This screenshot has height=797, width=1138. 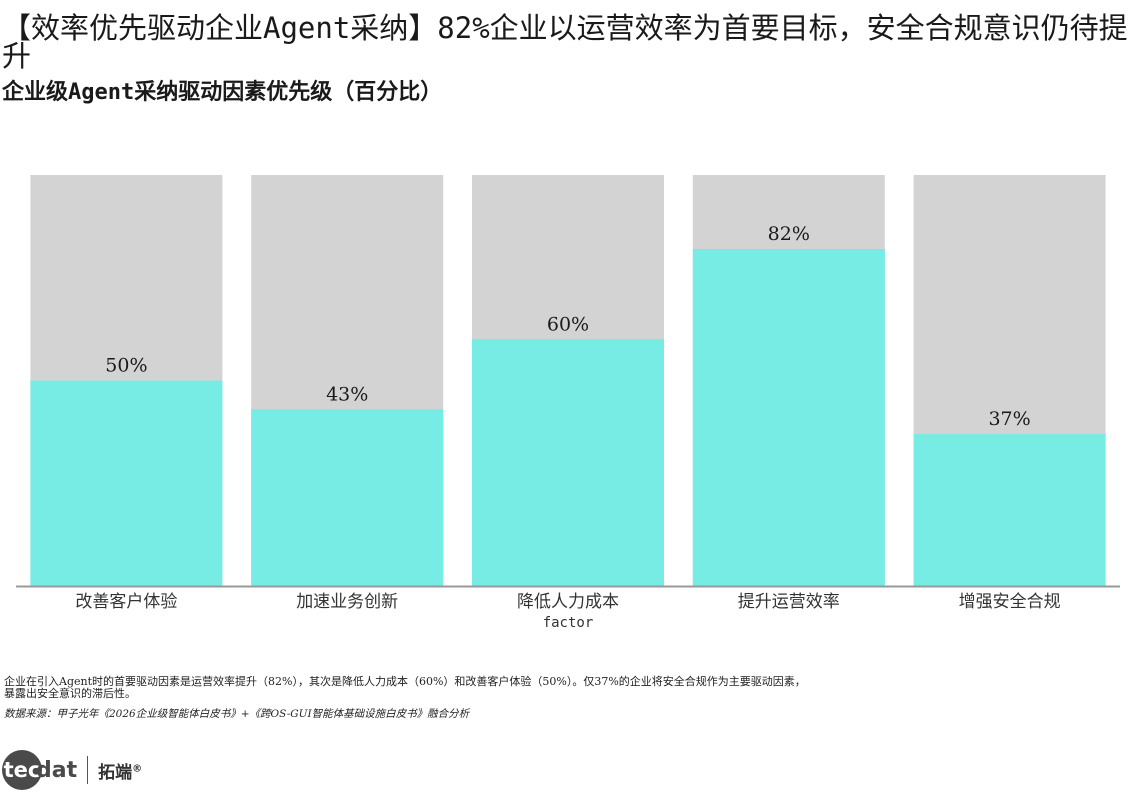 What do you see at coordinates (789, 234) in the screenshot?
I see `data-label-3: 82%` at bounding box center [789, 234].